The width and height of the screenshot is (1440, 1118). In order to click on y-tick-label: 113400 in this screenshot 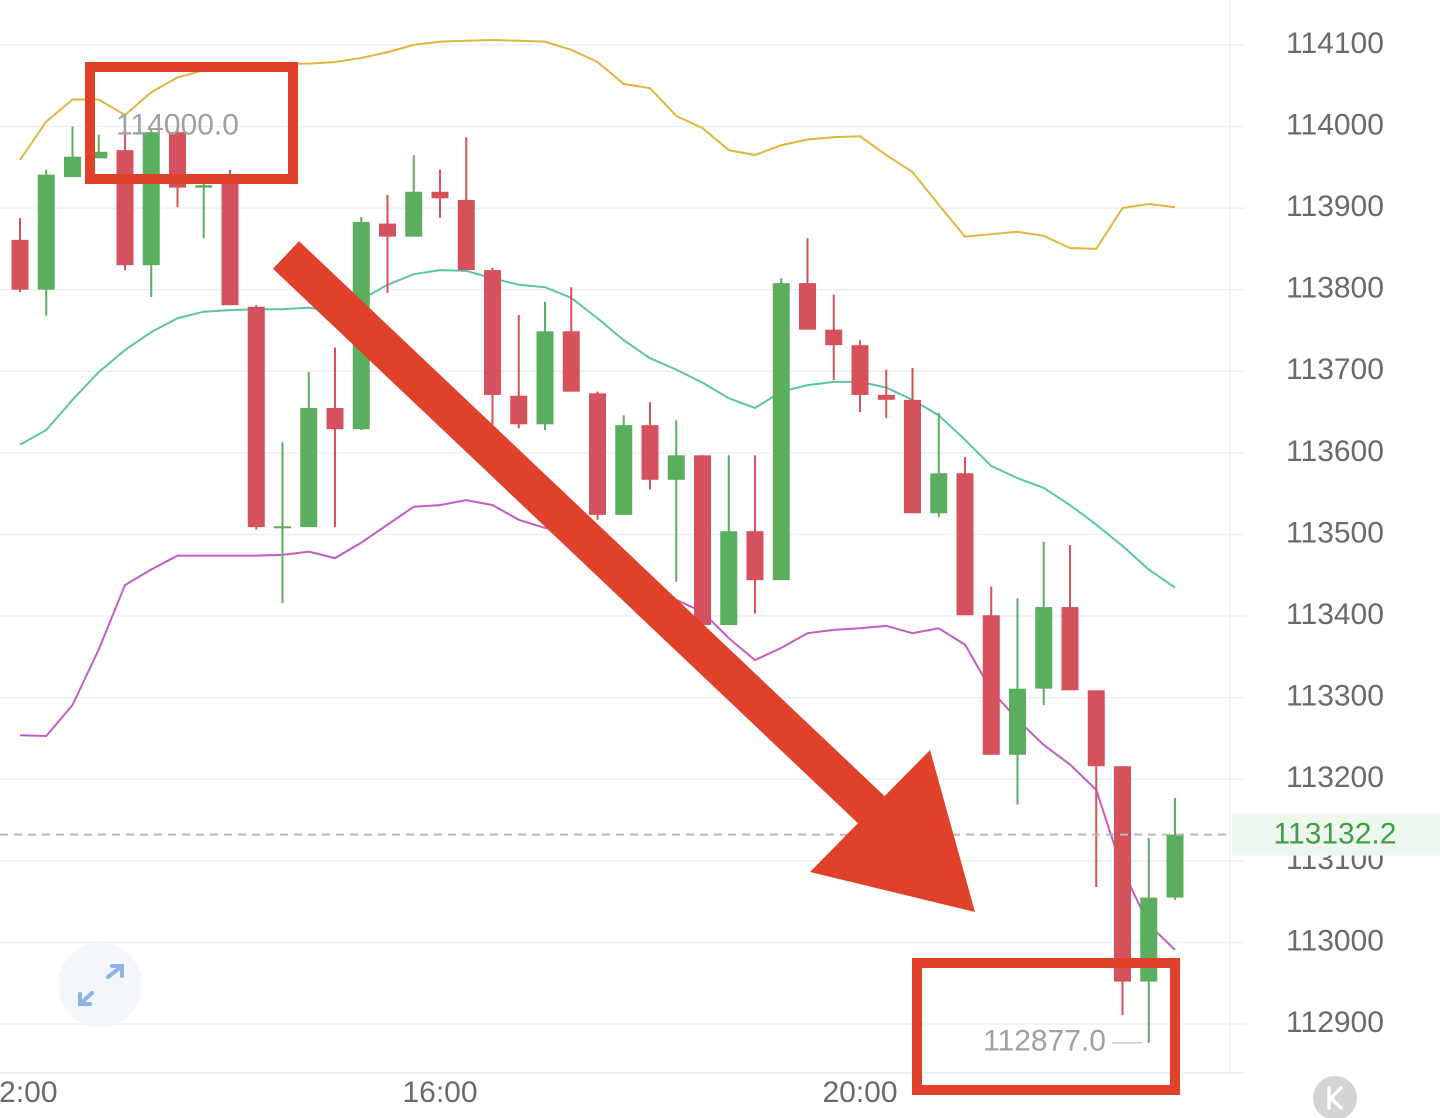, I will do `click(1335, 614)`.